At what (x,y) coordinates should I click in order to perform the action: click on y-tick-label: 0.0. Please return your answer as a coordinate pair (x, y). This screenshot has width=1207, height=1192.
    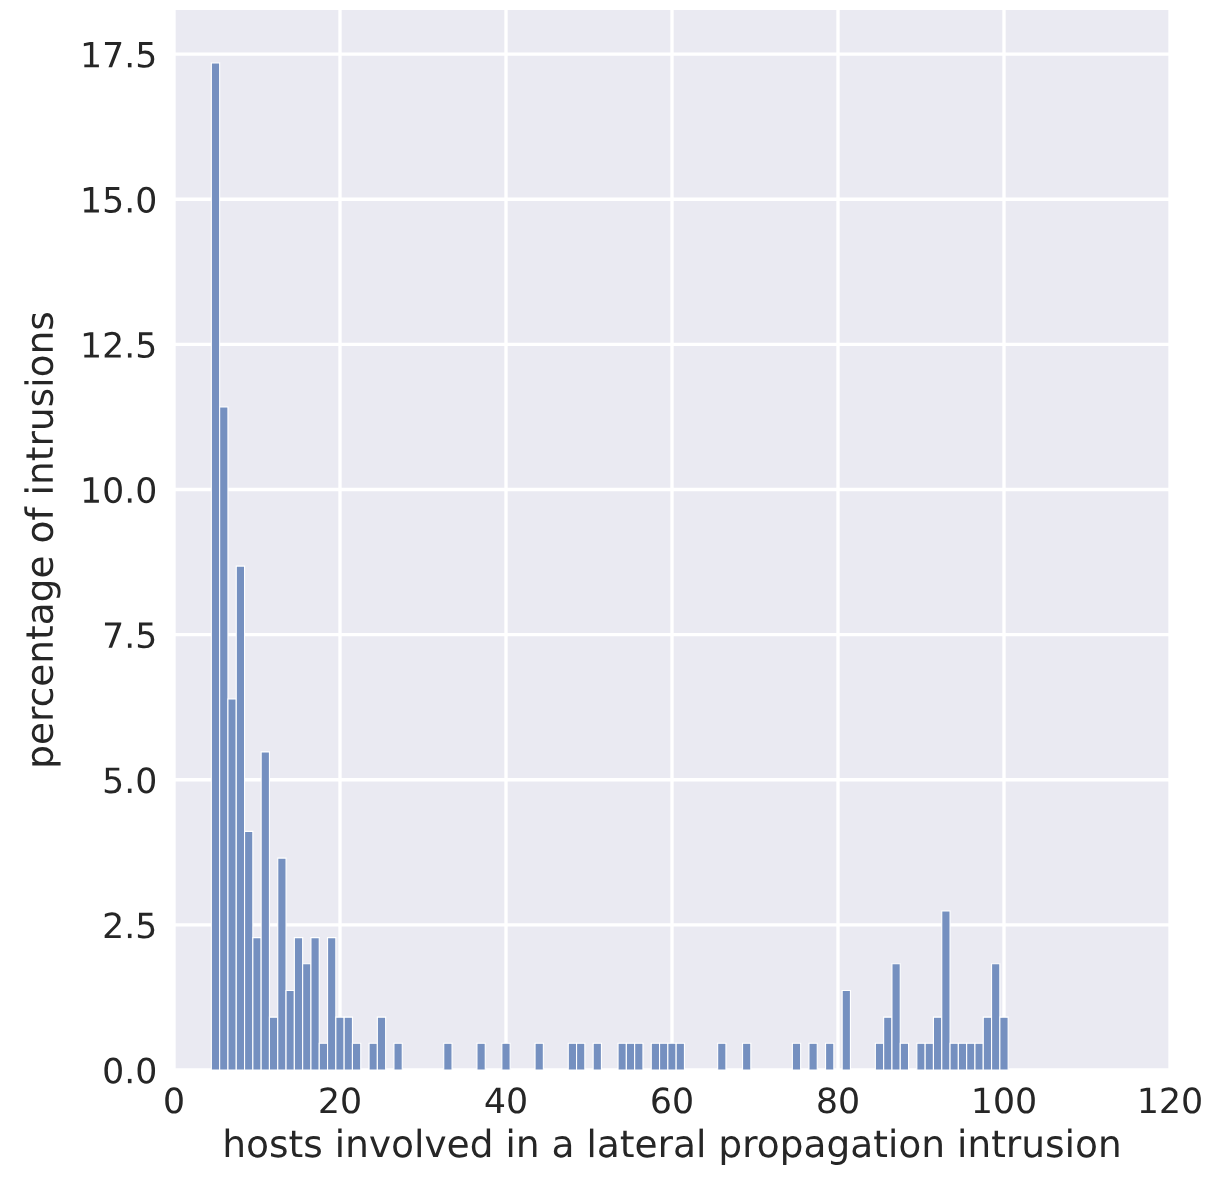
    Looking at the image, I should click on (130, 1070).